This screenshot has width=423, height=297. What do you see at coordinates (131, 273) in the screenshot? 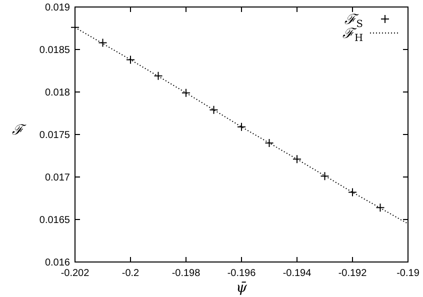
I see `x-tick-label: -0.2` at bounding box center [131, 273].